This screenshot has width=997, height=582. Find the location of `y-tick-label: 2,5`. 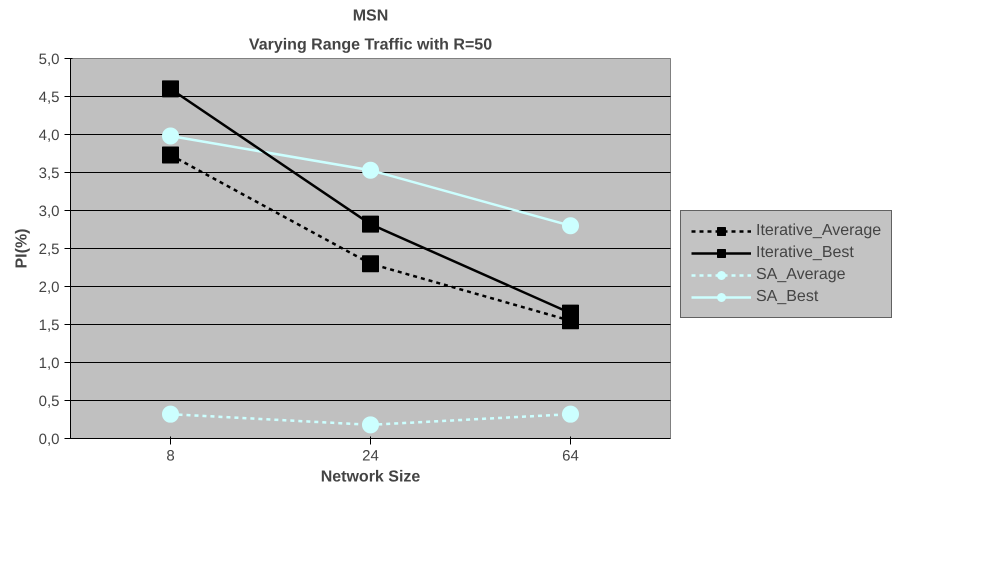

y-tick-label: 2,5 is located at coordinates (49, 249).